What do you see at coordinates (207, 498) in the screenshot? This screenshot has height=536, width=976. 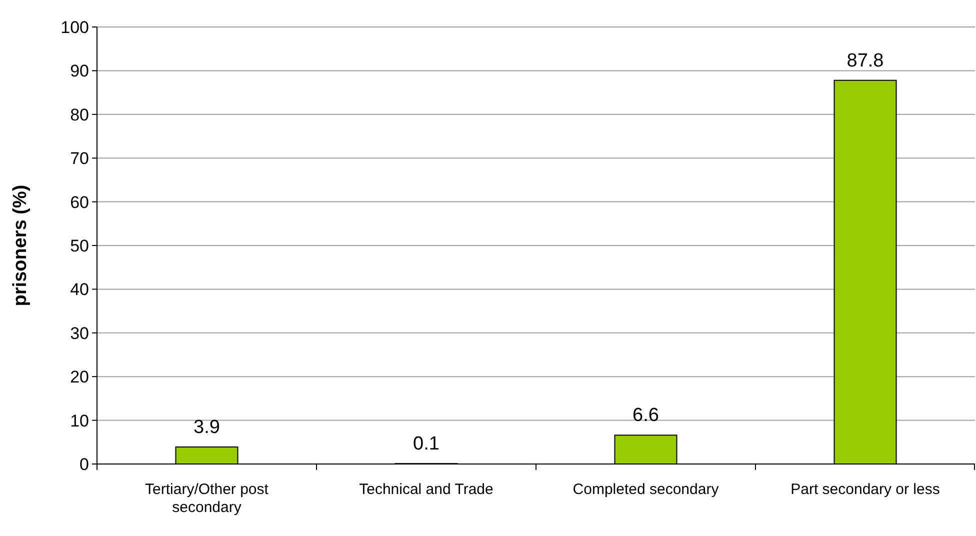 I see `x-tick-label: Tertiary/Other post secondary` at bounding box center [207, 498].